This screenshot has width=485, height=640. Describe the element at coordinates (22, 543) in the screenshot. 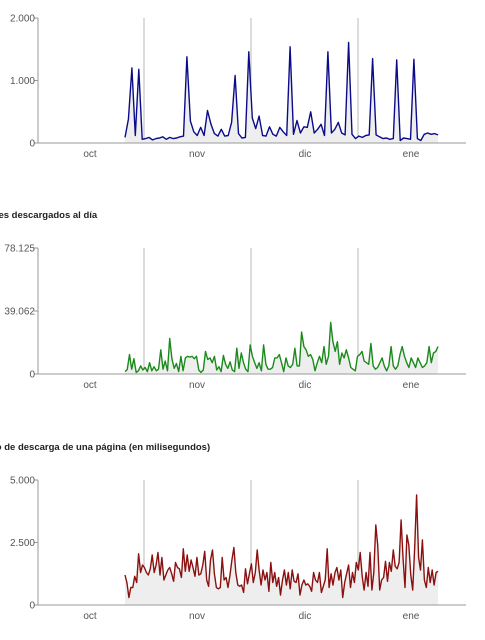

I see `y-tick-label: 2.500` at that location.